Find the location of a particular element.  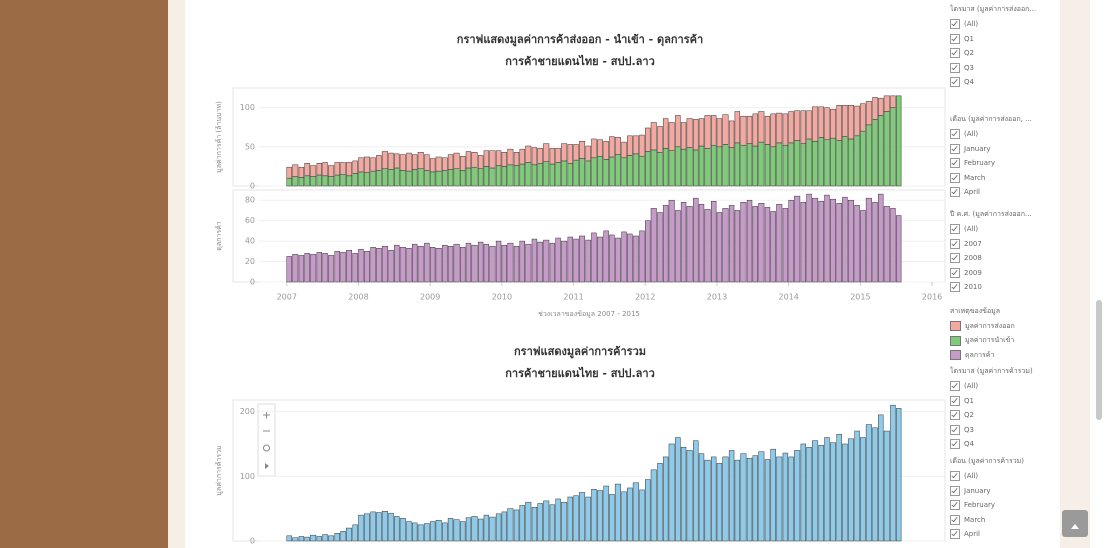

zoom-pan is located at coordinates (267, 466).